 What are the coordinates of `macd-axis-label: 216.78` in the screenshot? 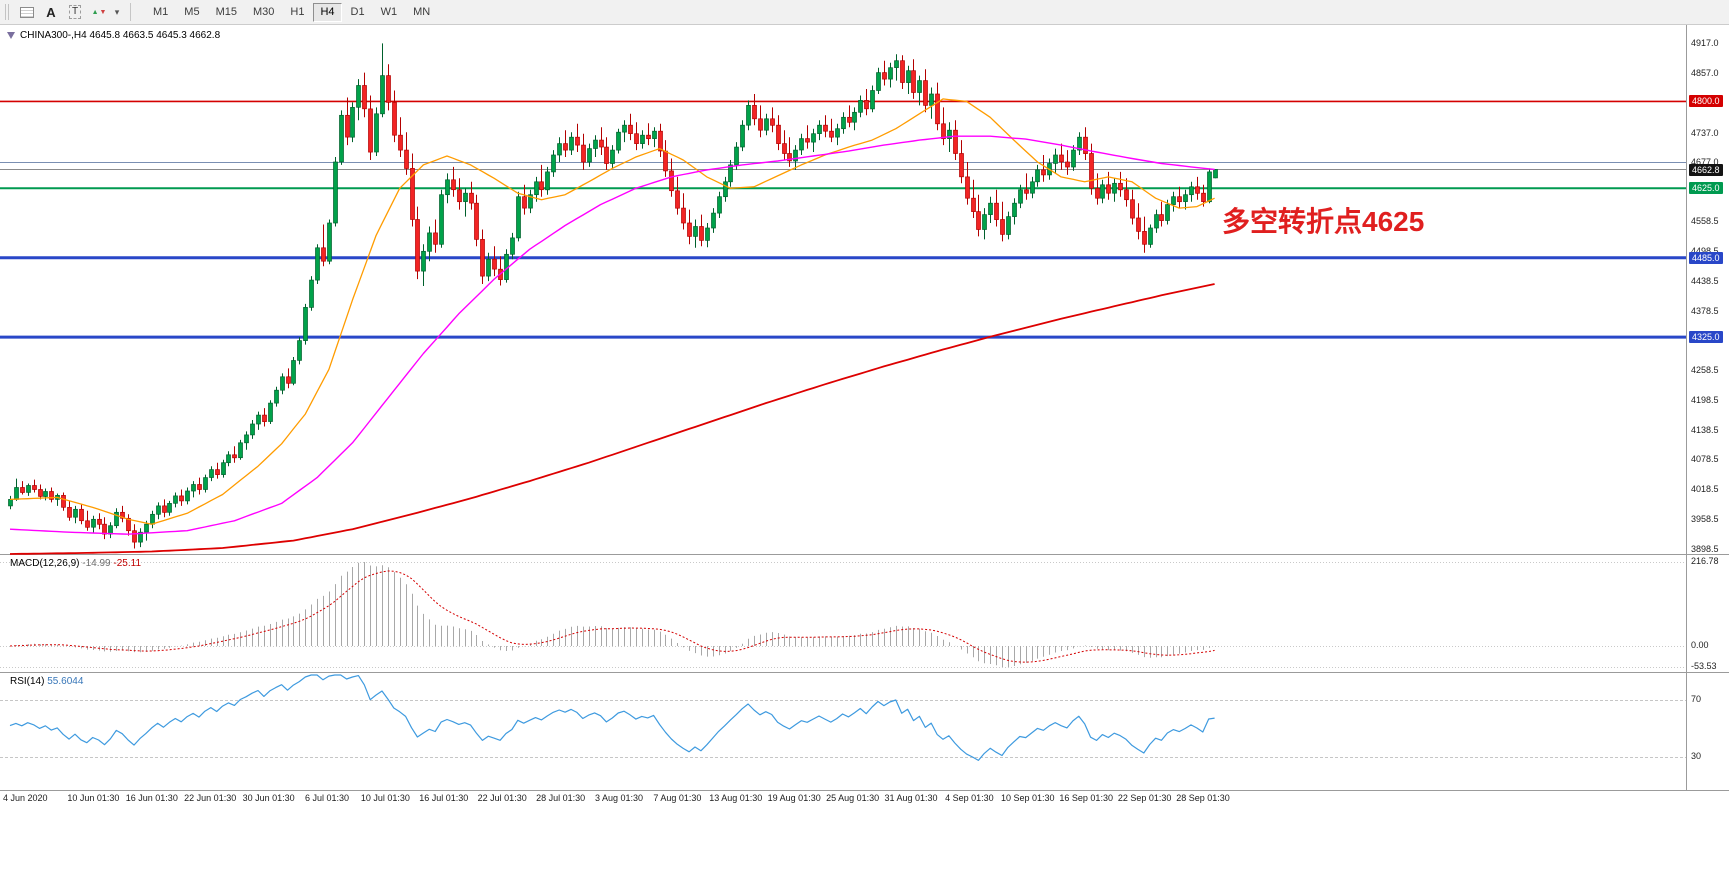 It's located at (1705, 561).